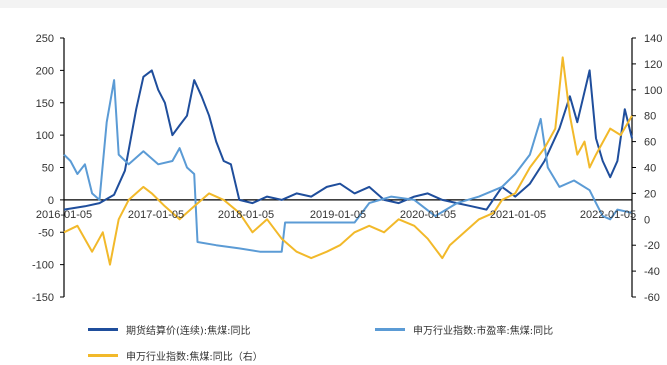 Image resolution: width=667 pixels, height=365 pixels. What do you see at coordinates (246, 215) in the screenshot?
I see `x-tick-label: 2018-01-05` at bounding box center [246, 215].